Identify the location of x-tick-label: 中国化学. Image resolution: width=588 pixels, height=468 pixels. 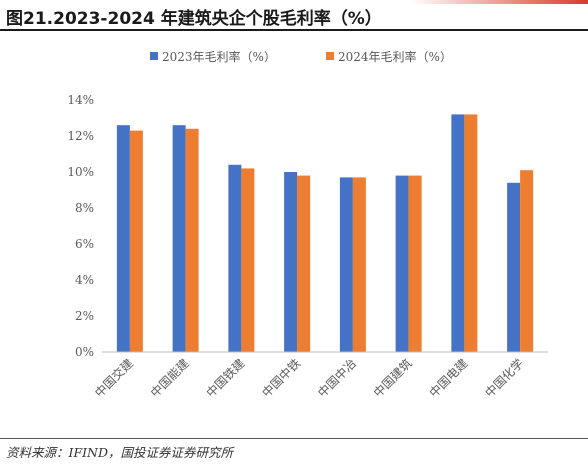
(504, 378).